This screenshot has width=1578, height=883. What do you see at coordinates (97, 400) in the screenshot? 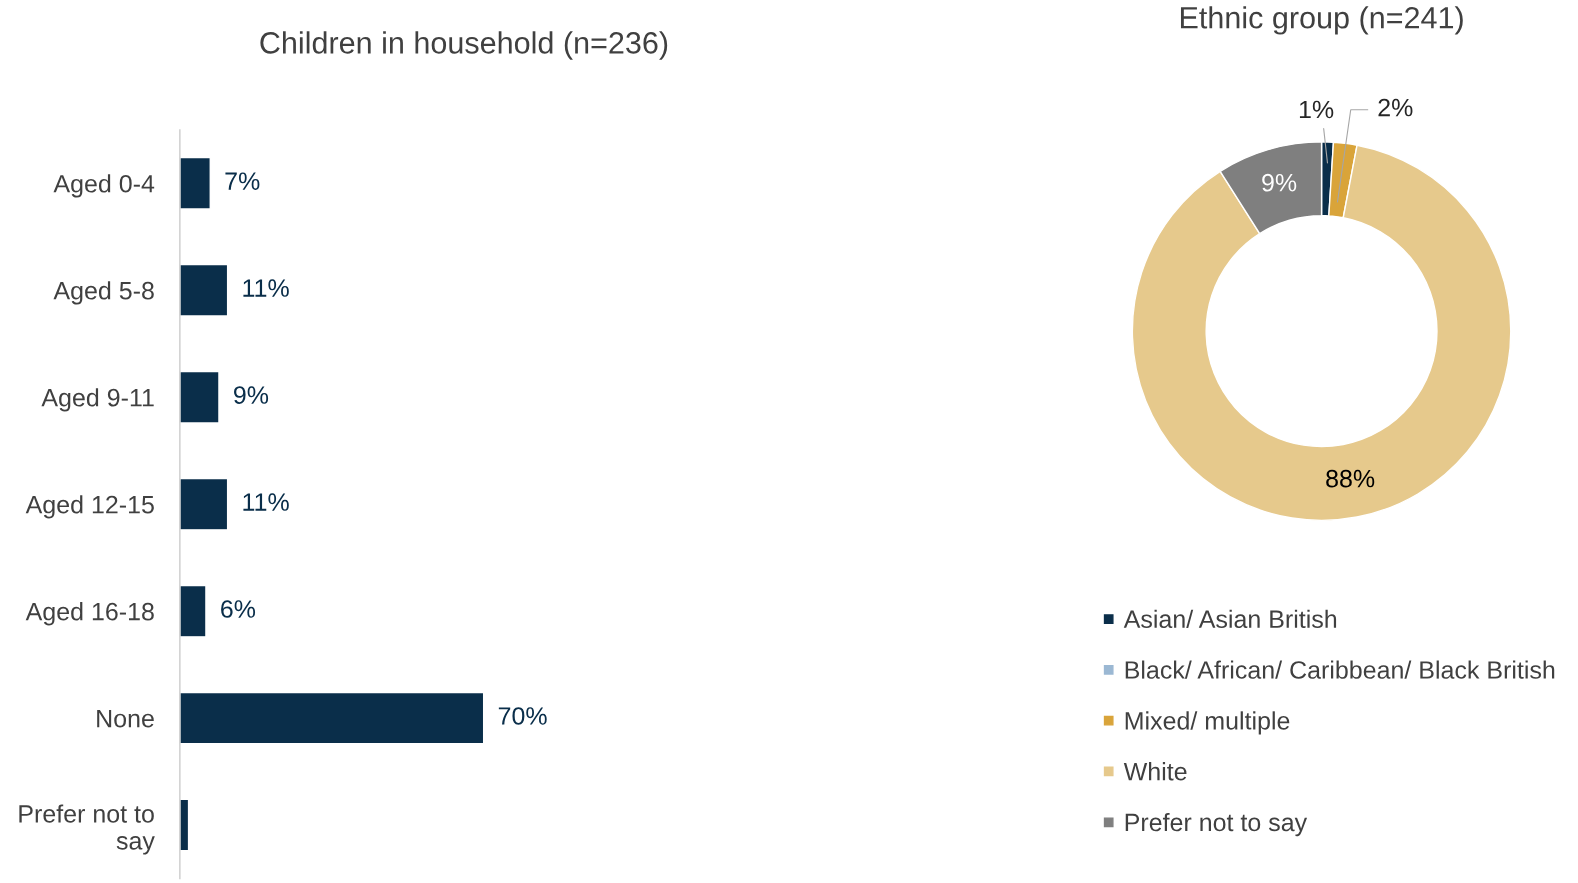
I see `y-tick-label: Aged 9-11` at bounding box center [97, 400].